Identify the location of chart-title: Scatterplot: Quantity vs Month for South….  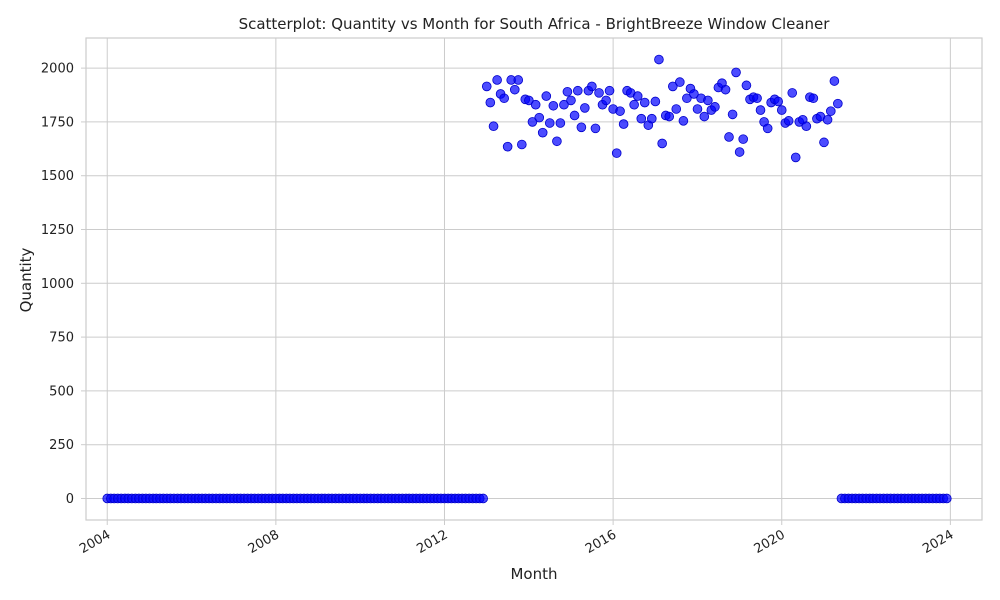
(535, 24).